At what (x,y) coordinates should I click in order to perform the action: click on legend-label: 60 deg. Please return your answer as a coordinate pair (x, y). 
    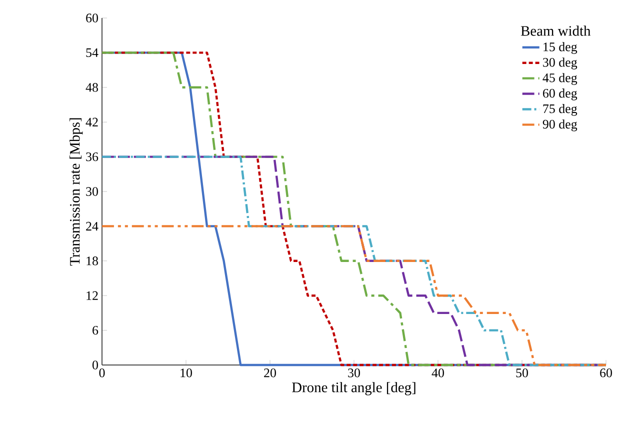
    Looking at the image, I should click on (560, 94).